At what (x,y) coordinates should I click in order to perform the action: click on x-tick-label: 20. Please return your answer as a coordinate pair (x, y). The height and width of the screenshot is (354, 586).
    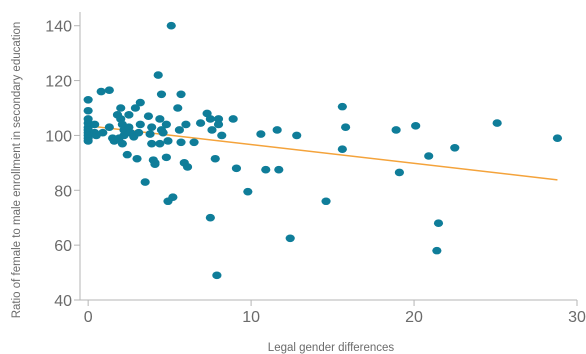
    Looking at the image, I should click on (414, 317).